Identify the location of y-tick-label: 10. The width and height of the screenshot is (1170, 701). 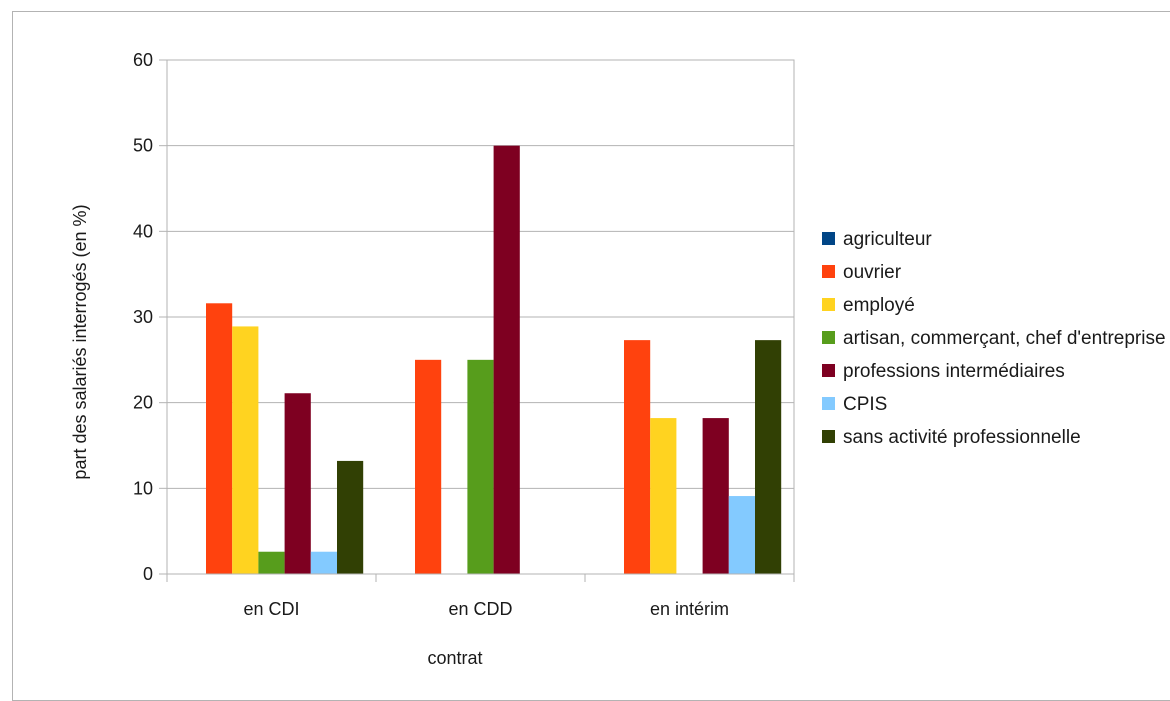
(143, 488).